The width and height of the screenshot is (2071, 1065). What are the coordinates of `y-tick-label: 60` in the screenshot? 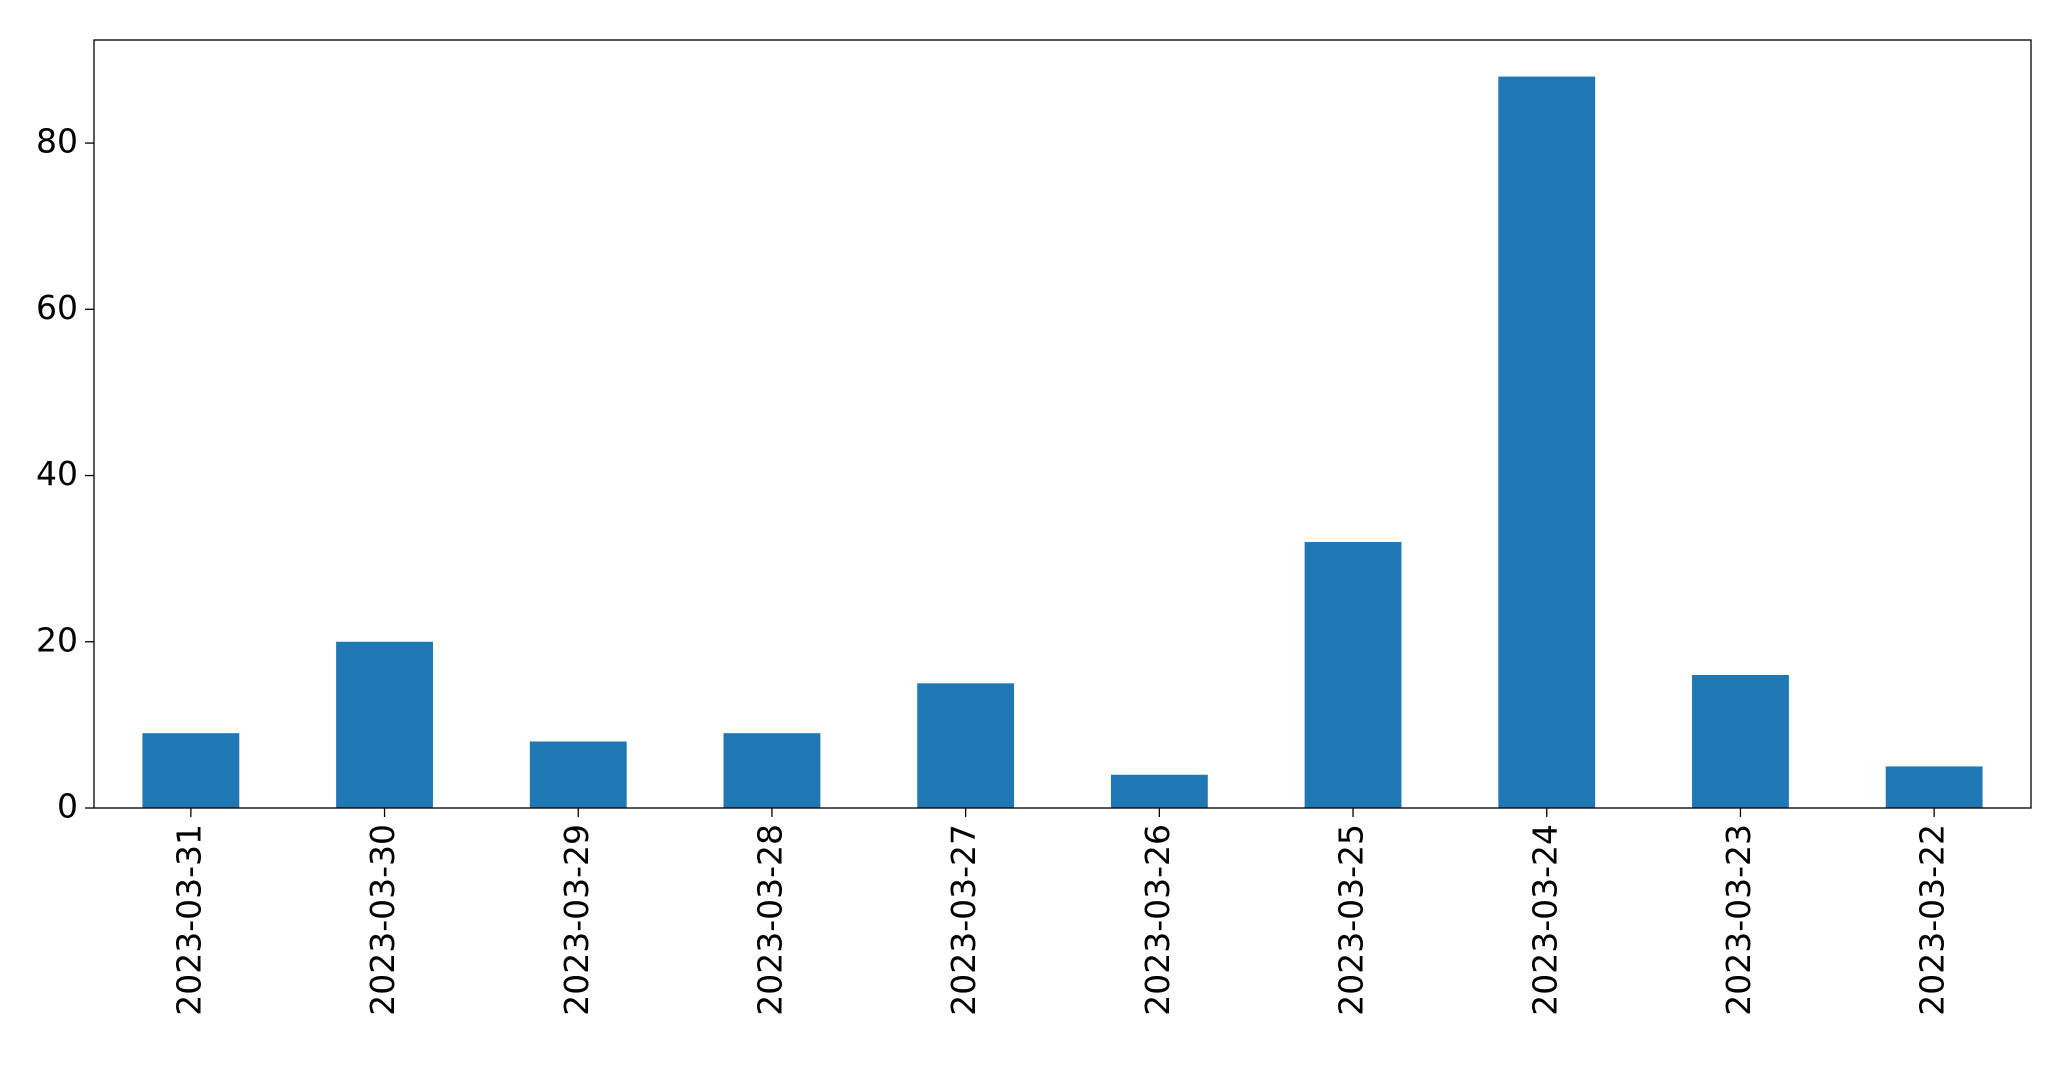 It's located at (57, 307).